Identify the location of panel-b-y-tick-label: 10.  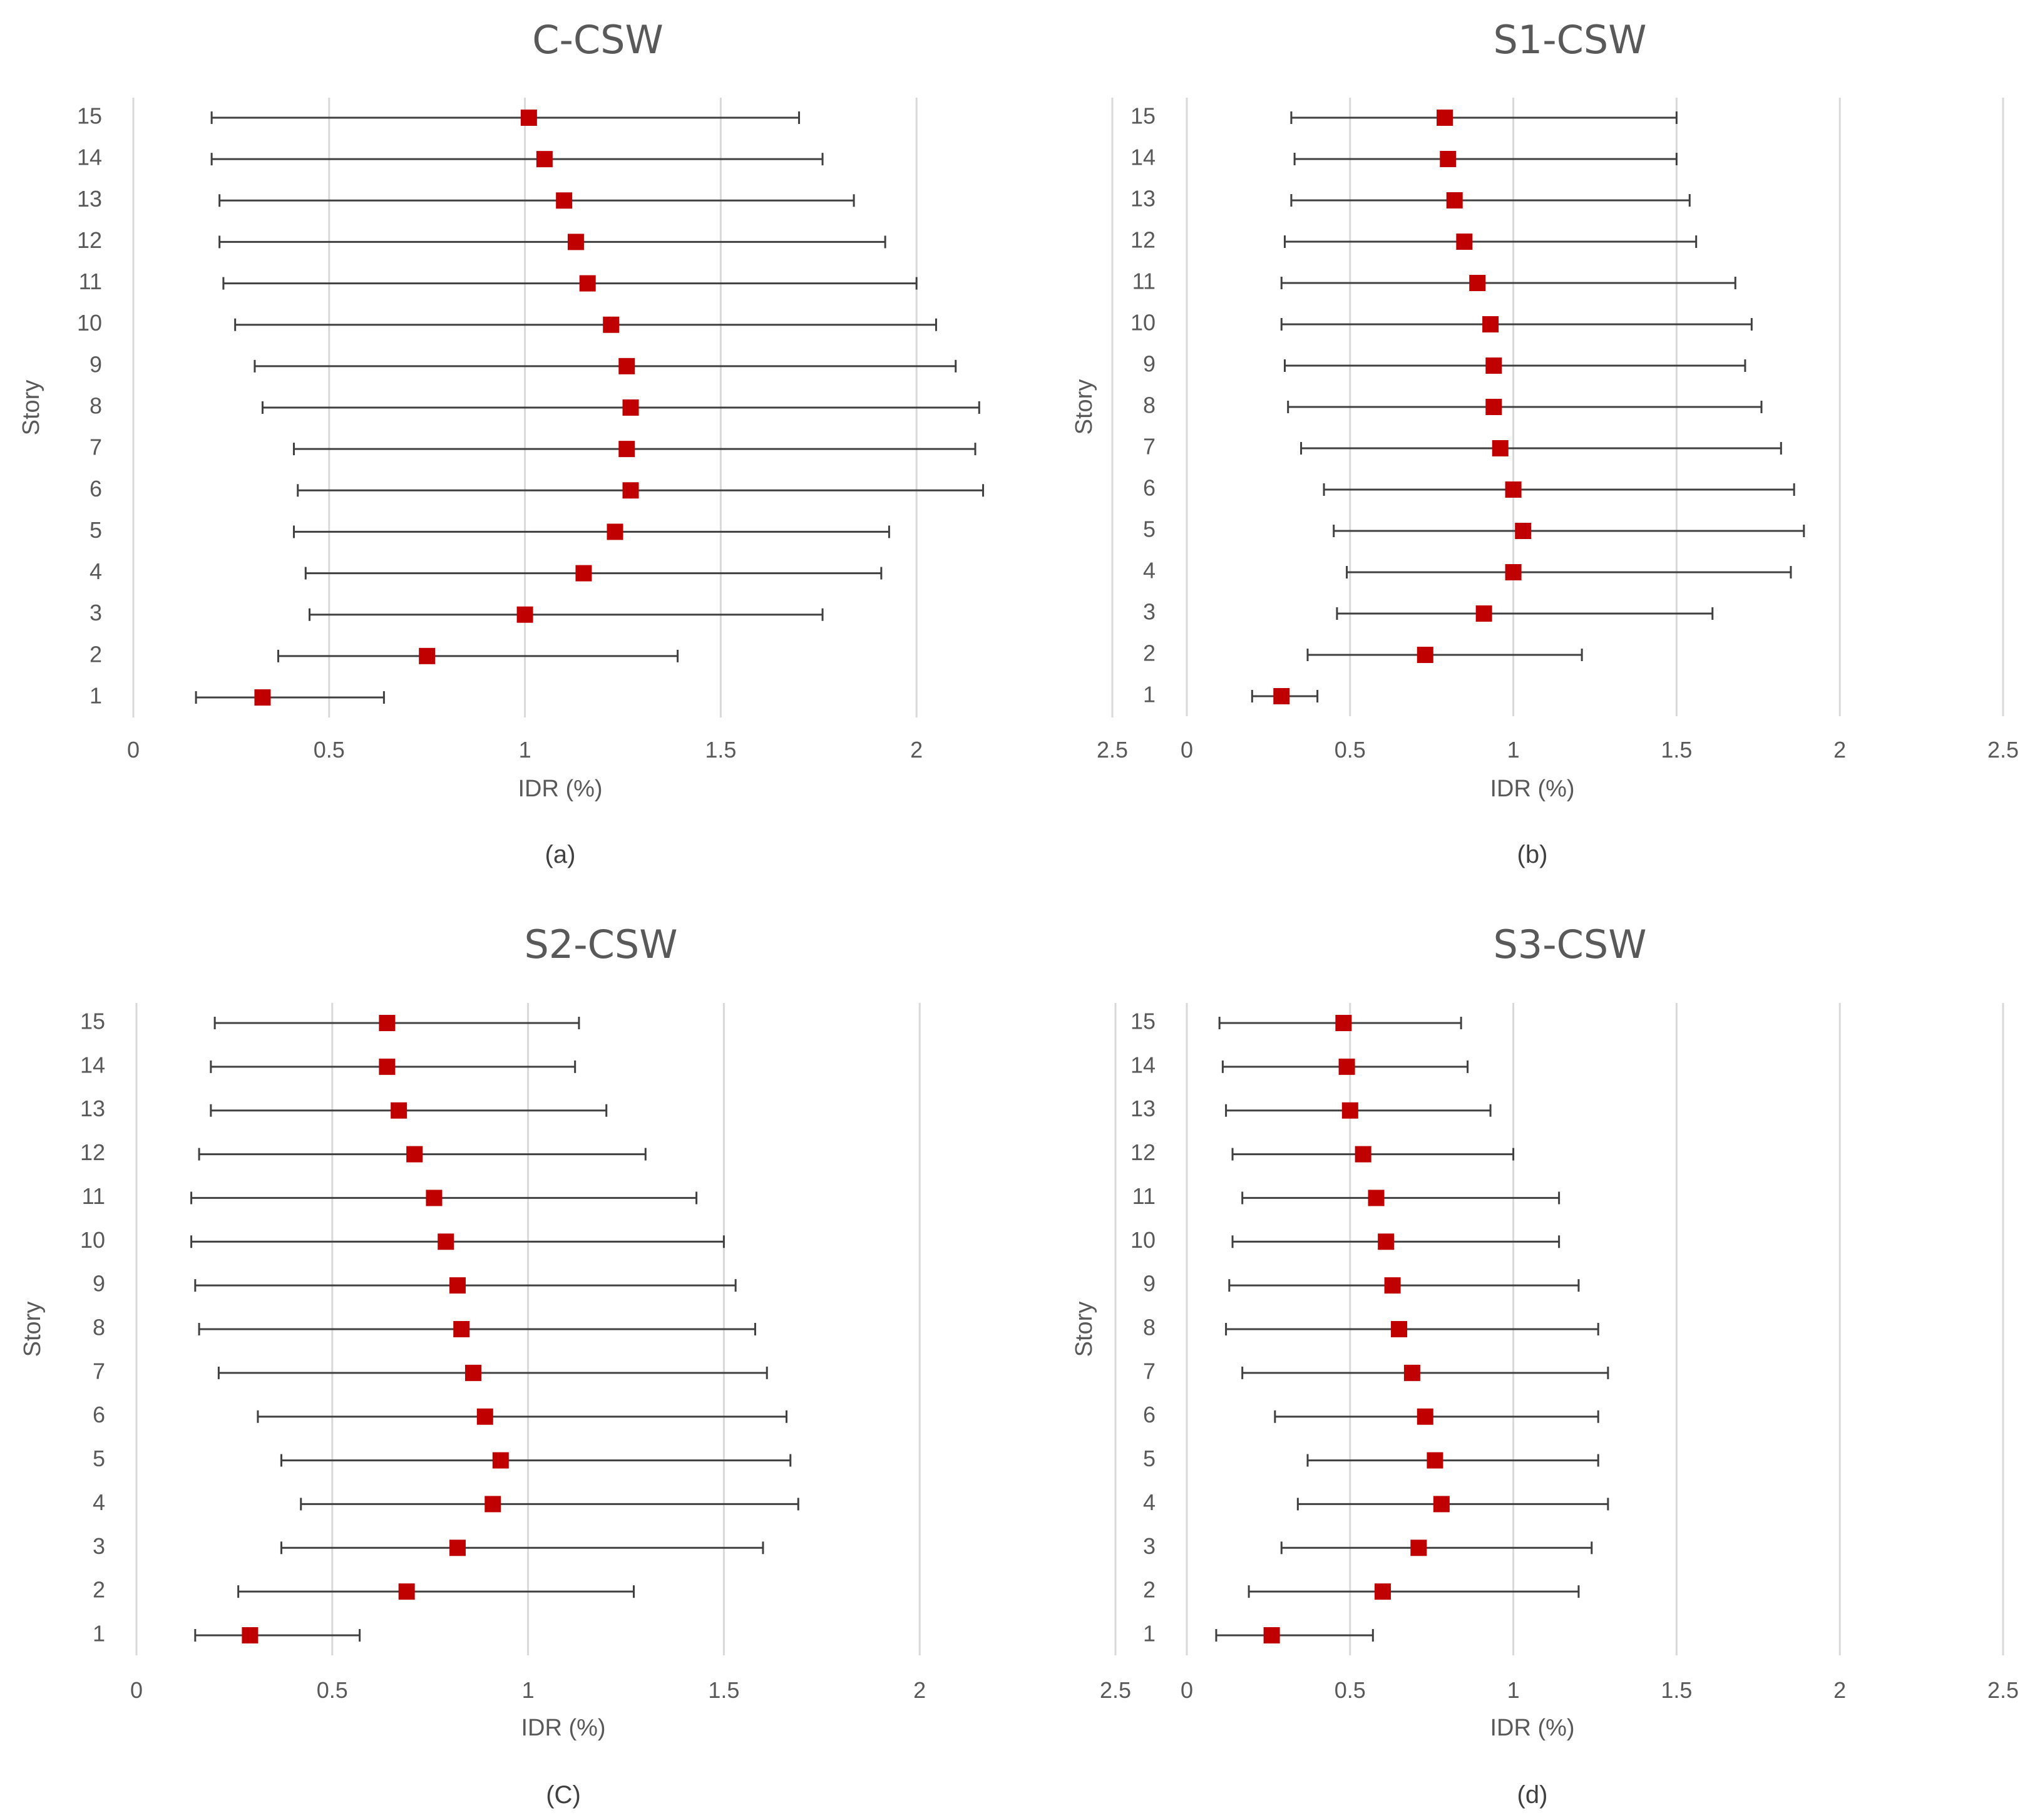
(1143, 323).